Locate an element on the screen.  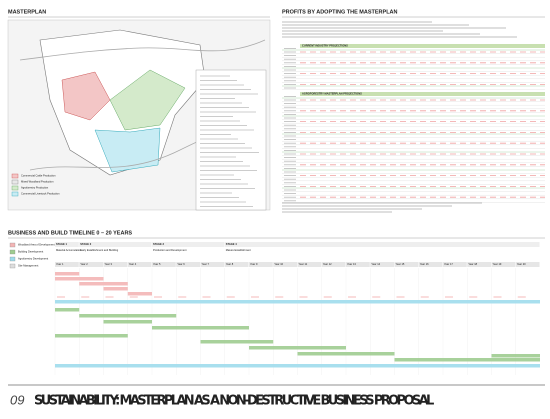
stage-name: Material Accumulation is located at coordinates (69, 250).